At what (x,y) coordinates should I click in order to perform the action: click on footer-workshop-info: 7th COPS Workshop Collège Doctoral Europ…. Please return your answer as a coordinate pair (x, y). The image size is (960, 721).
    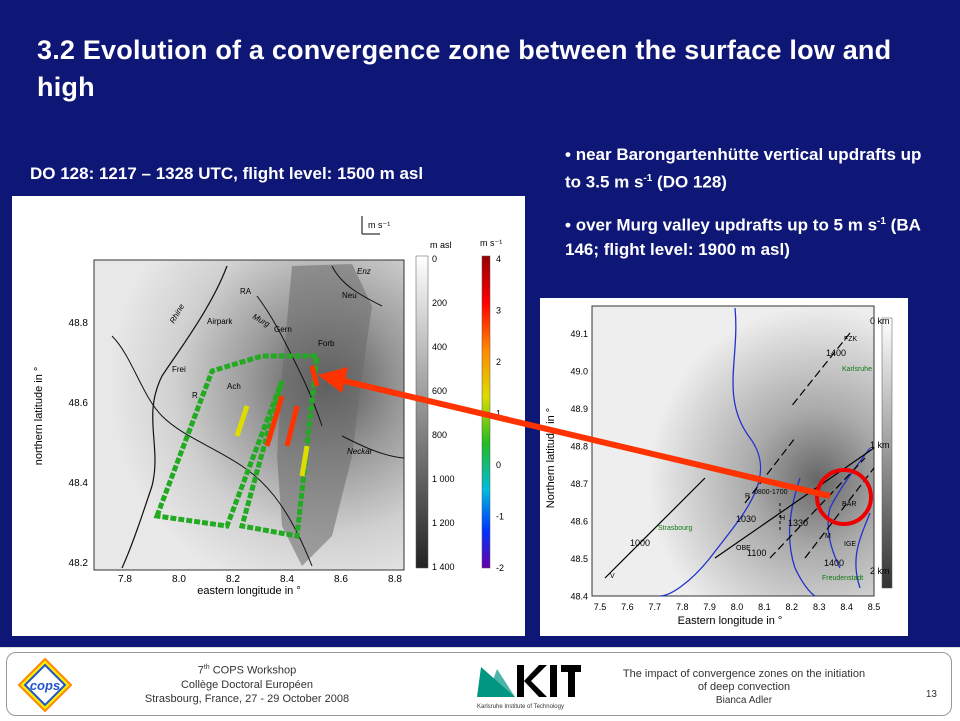
    Looking at the image, I should click on (247, 683).